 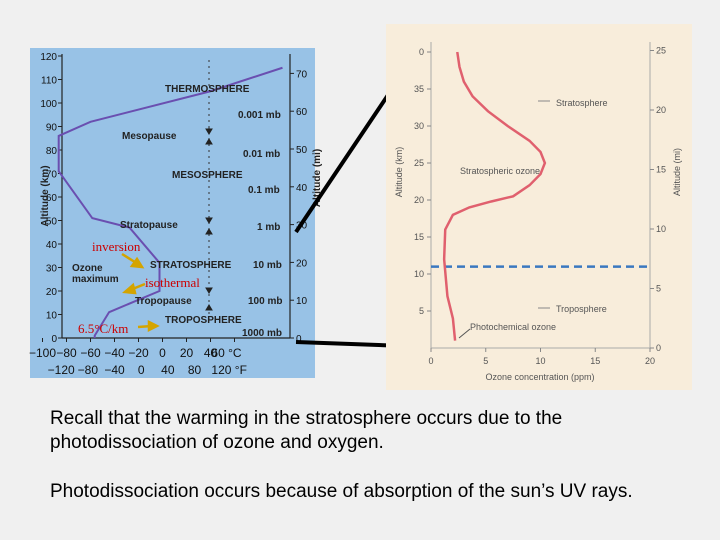 What do you see at coordinates (88, 370) in the screenshot?
I see `temp-x-tick-label-f: −80` at bounding box center [88, 370].